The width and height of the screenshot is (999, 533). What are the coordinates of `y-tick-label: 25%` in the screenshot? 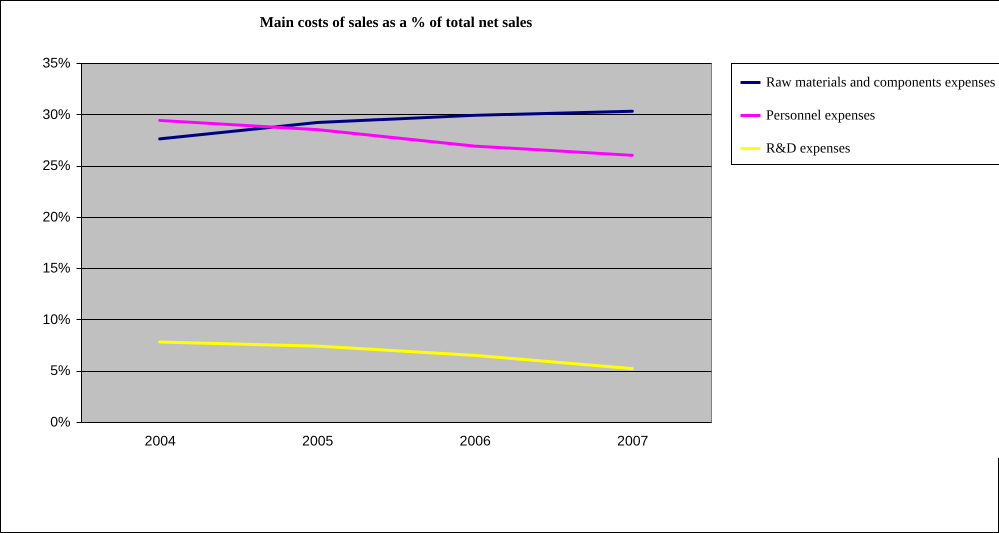 It's located at (56, 165).